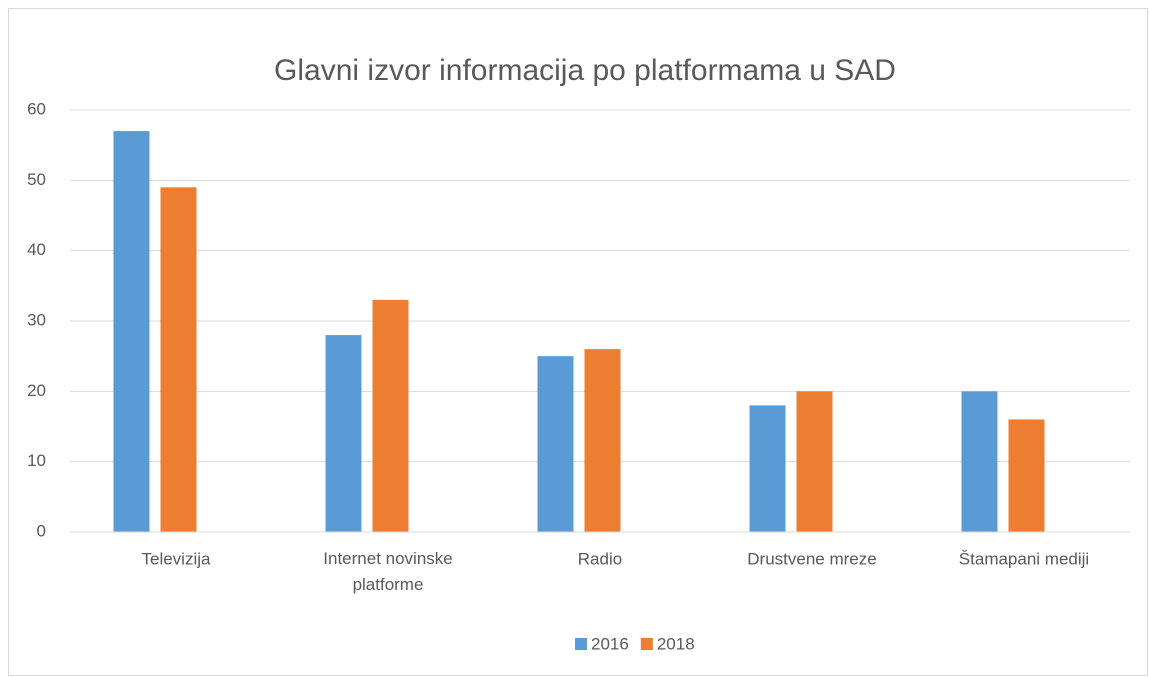 This screenshot has height=677, width=1149. I want to click on y-tick-label: 10, so click(36, 460).